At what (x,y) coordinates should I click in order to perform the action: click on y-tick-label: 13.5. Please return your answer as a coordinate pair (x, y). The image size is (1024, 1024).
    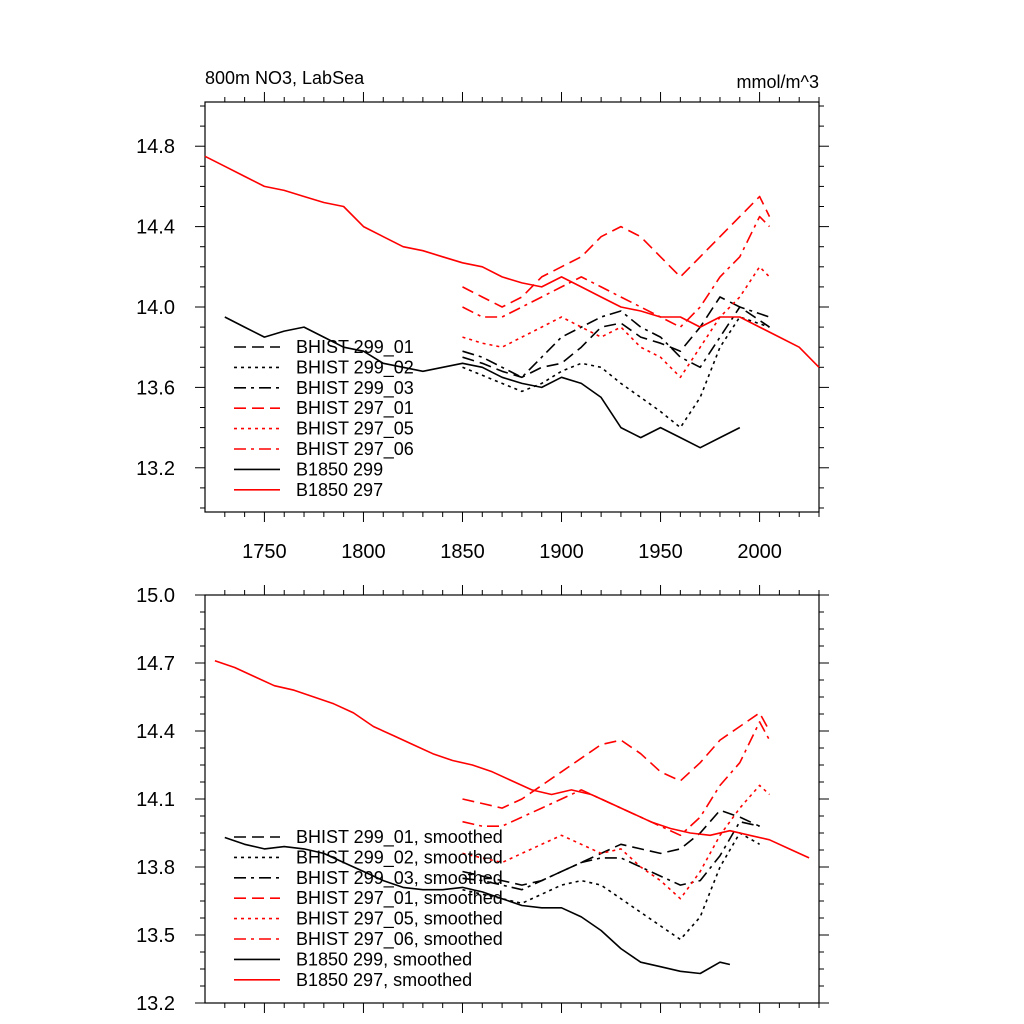
    Looking at the image, I should click on (155, 936).